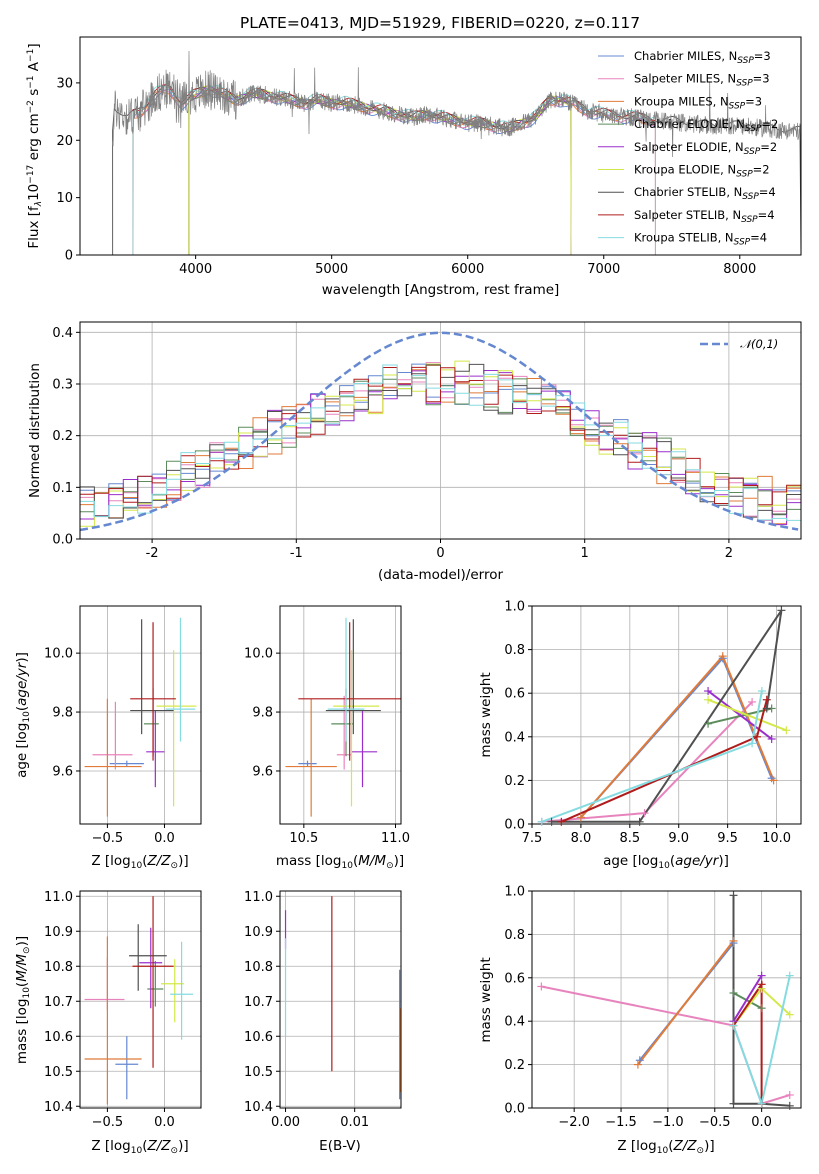 This screenshot has width=819, height=1174. I want to click on y-tick-label: 10.6, so click(258, 1037).